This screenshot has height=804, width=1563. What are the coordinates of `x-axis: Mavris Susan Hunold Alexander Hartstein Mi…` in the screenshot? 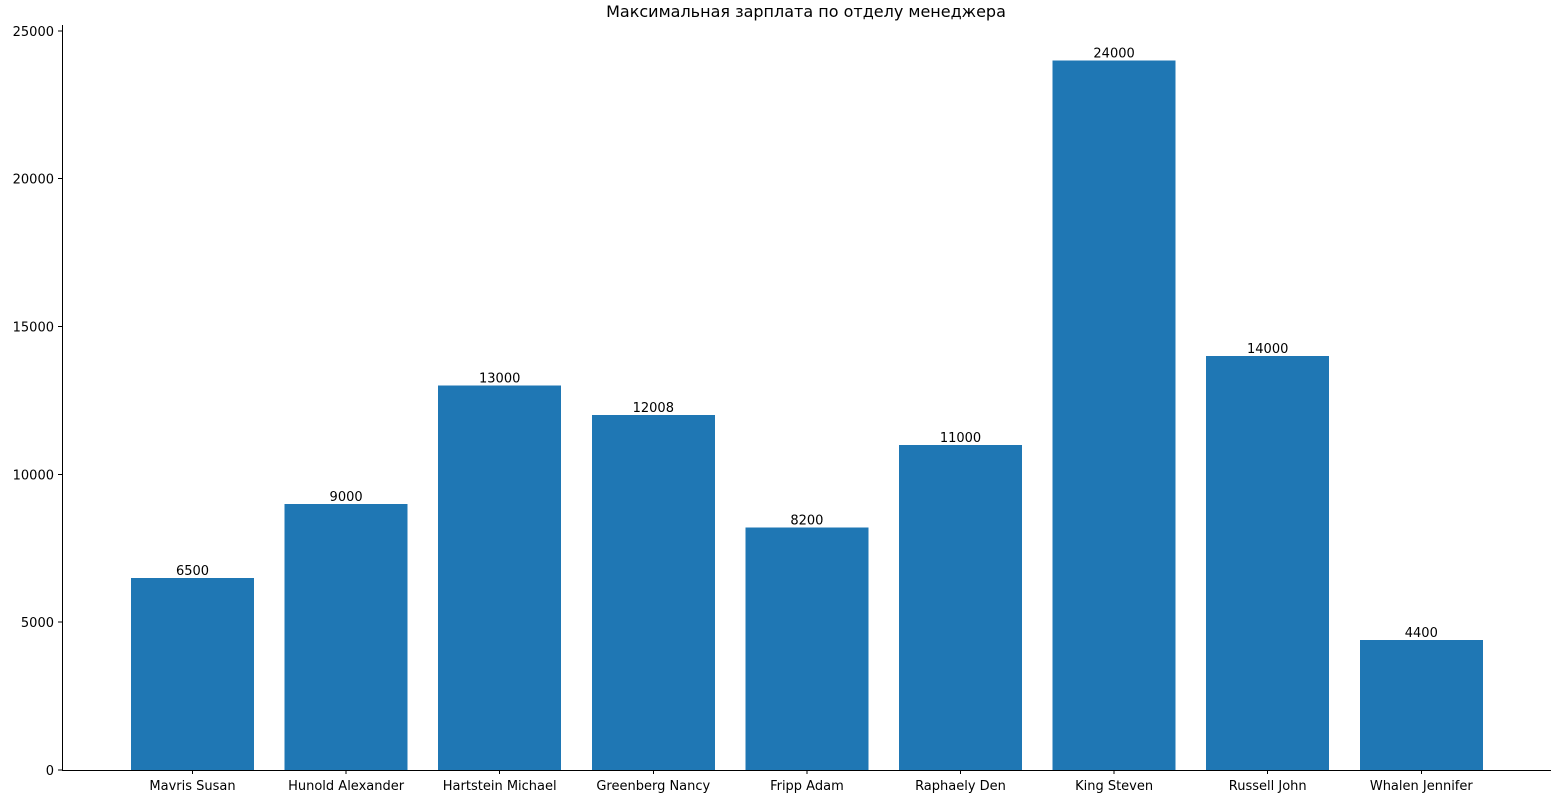 It's located at (806, 782).